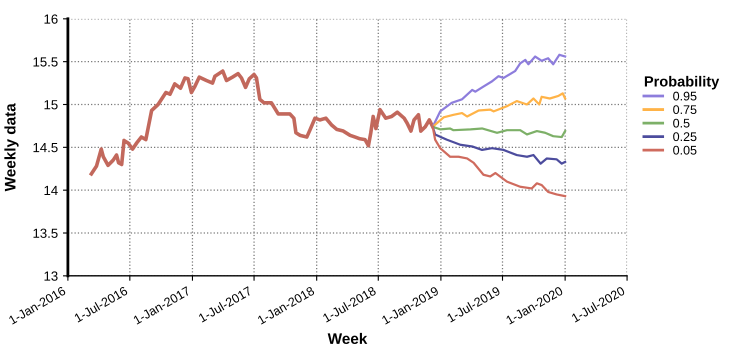 The width and height of the screenshot is (730, 362). Describe the element at coordinates (682, 83) in the screenshot. I see `legend-title: Probability` at that location.